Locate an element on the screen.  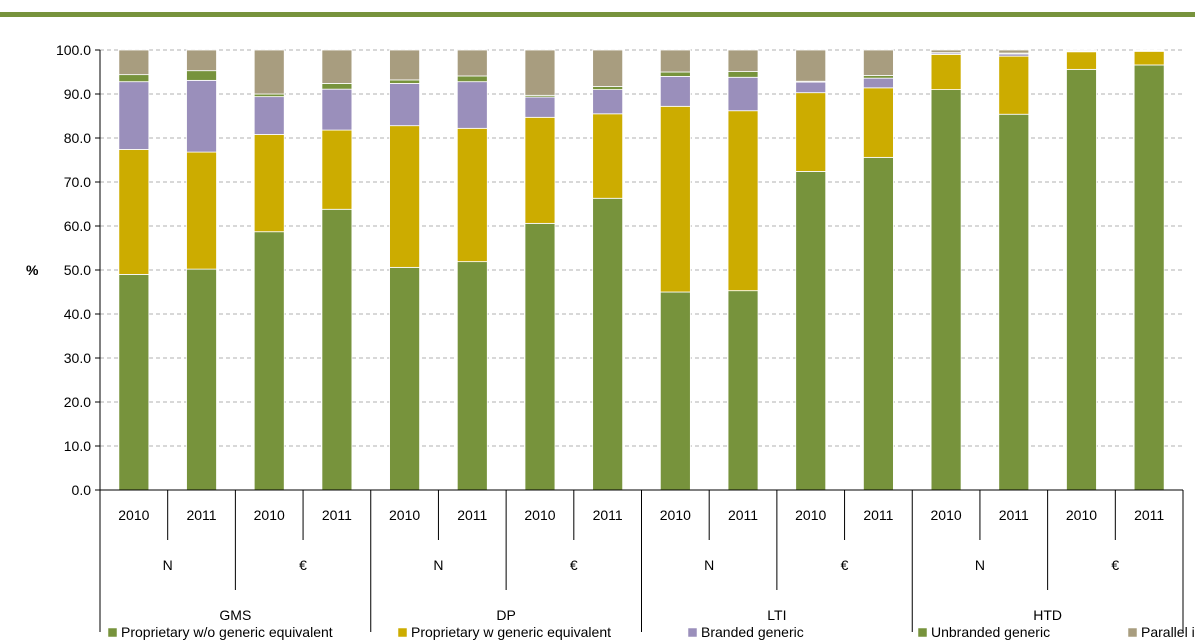
y-tick-label: 0.0 is located at coordinates (82, 490).